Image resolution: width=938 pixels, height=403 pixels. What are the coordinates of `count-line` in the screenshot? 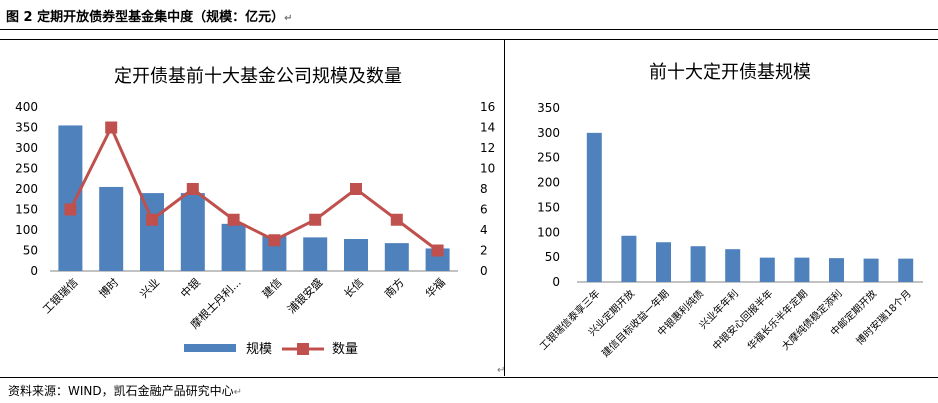 It's located at (254, 187).